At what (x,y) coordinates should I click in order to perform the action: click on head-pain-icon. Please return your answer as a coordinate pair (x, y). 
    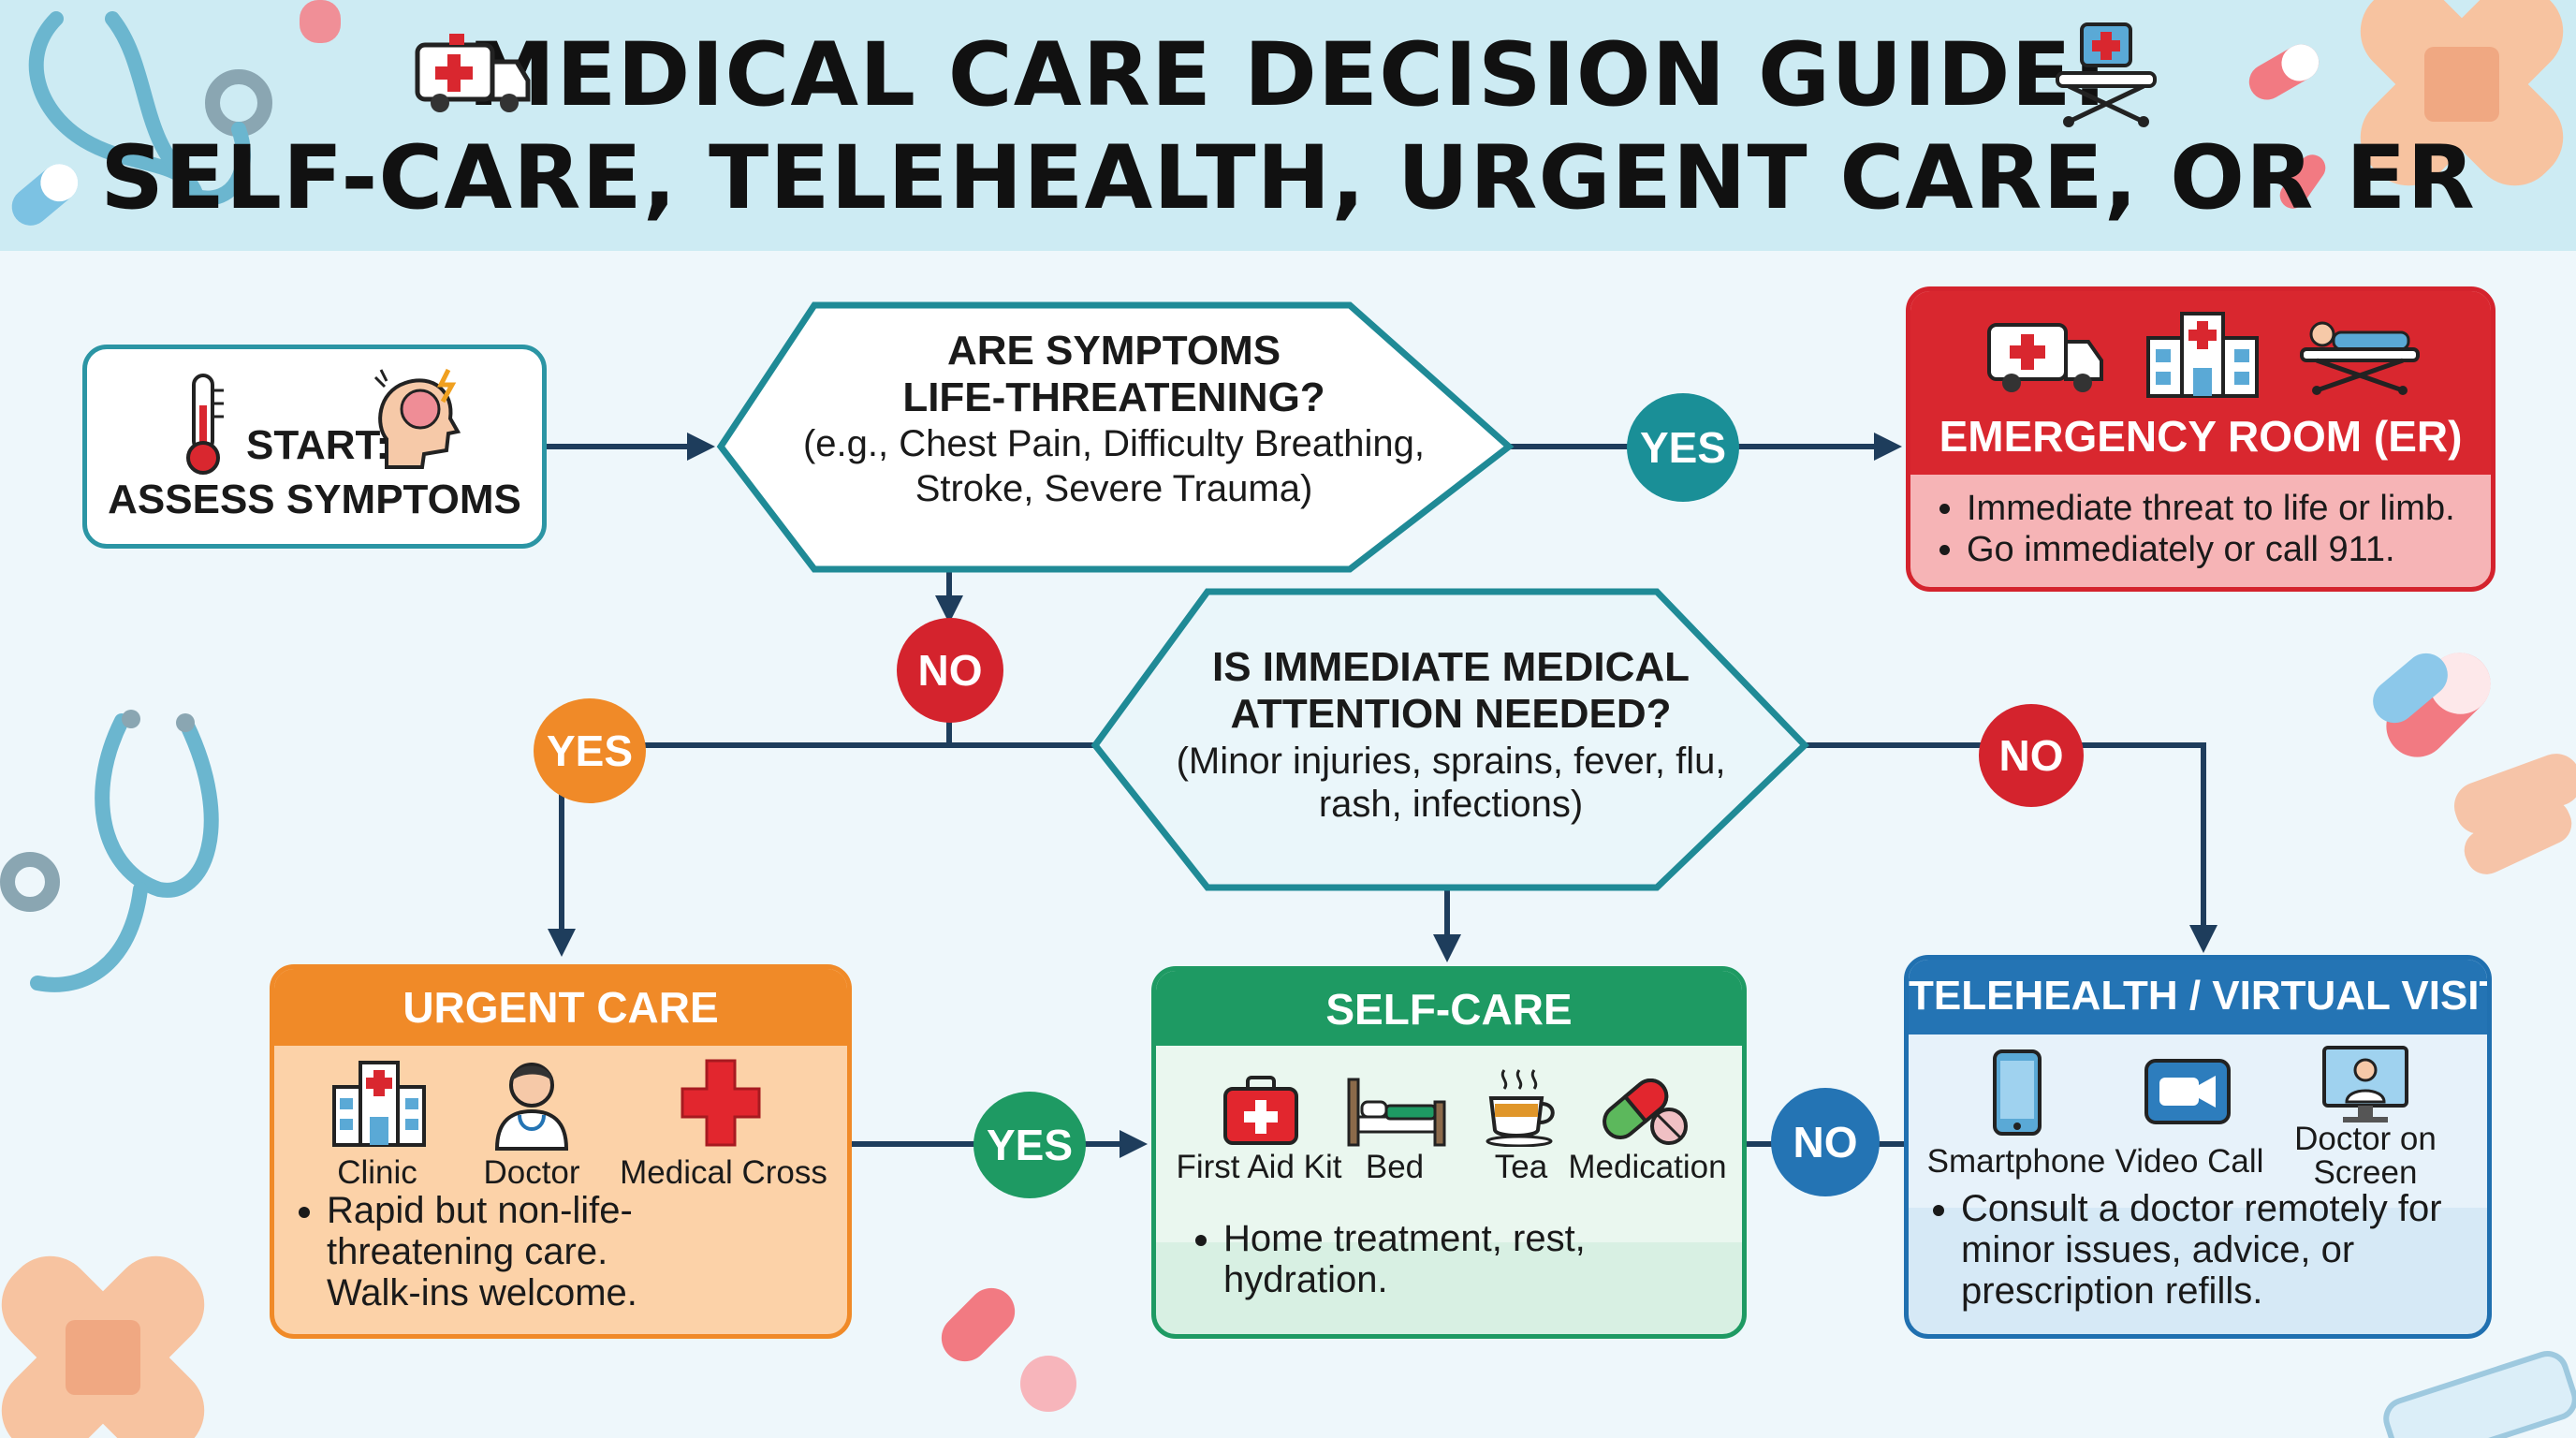
    Looking at the image, I should click on (417, 418).